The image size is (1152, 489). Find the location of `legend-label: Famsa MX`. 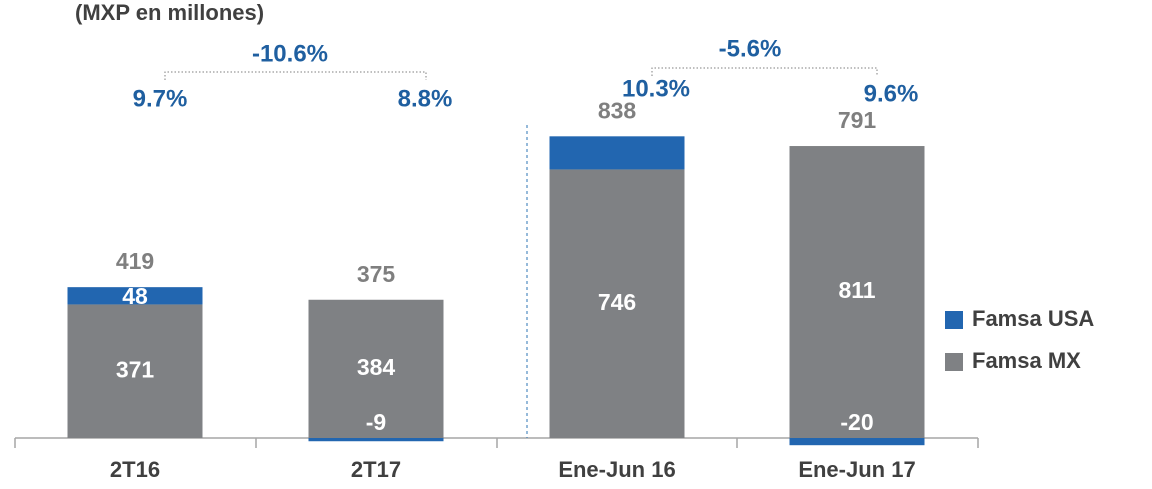

legend-label: Famsa MX is located at coordinates (1026, 360).